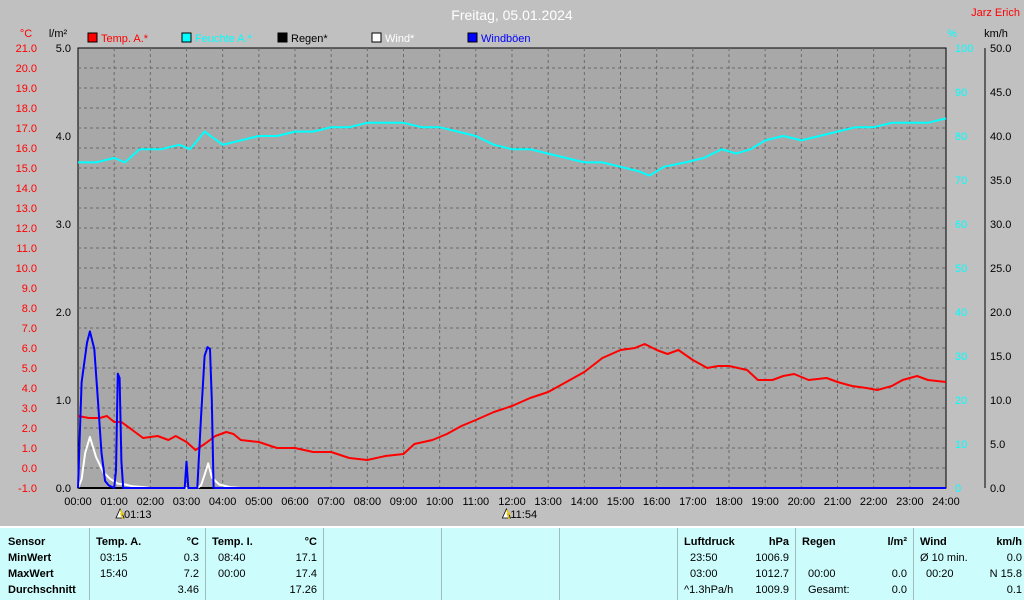 Image resolution: width=1024 pixels, height=600 pixels. I want to click on stats-rain-header: Regen, so click(819, 542).